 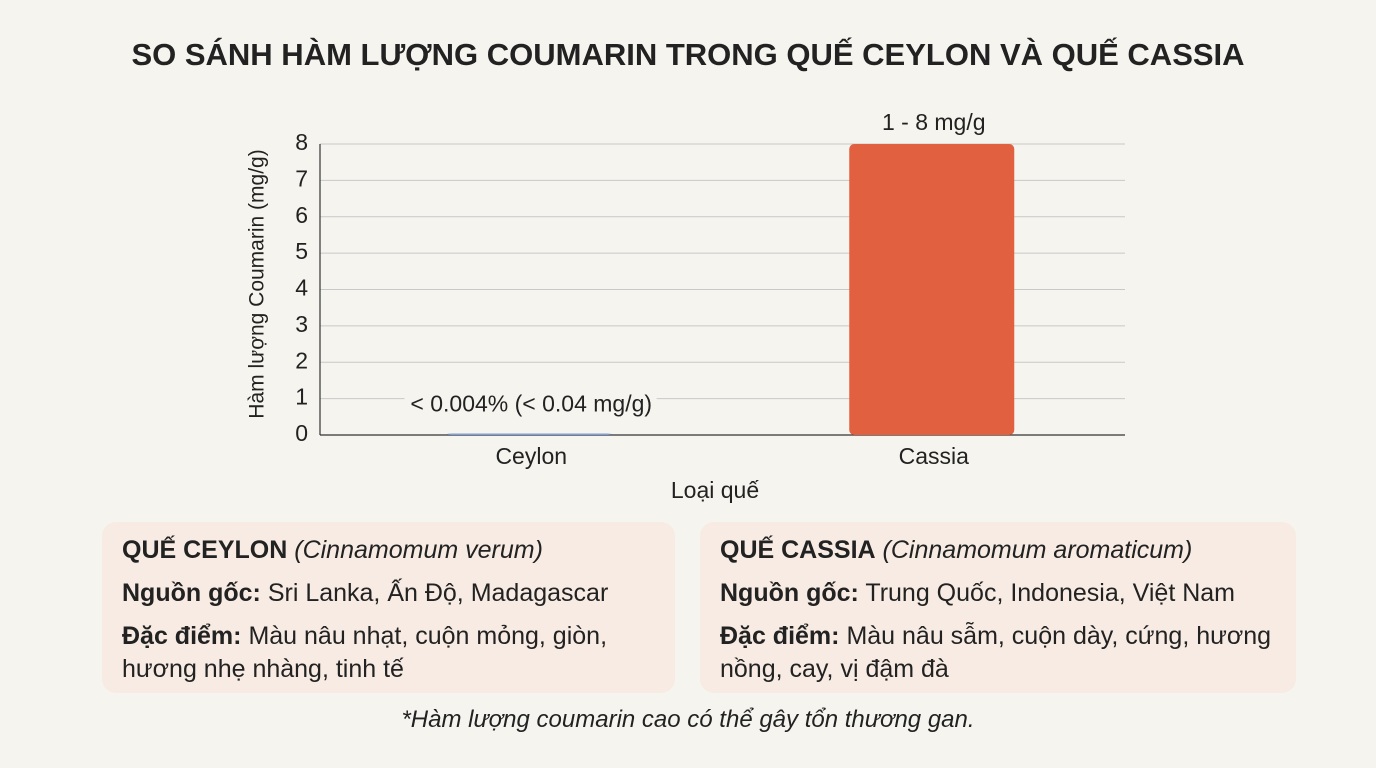 I want to click on scientific-name: (Cinnamomum verum), so click(x=418, y=550).